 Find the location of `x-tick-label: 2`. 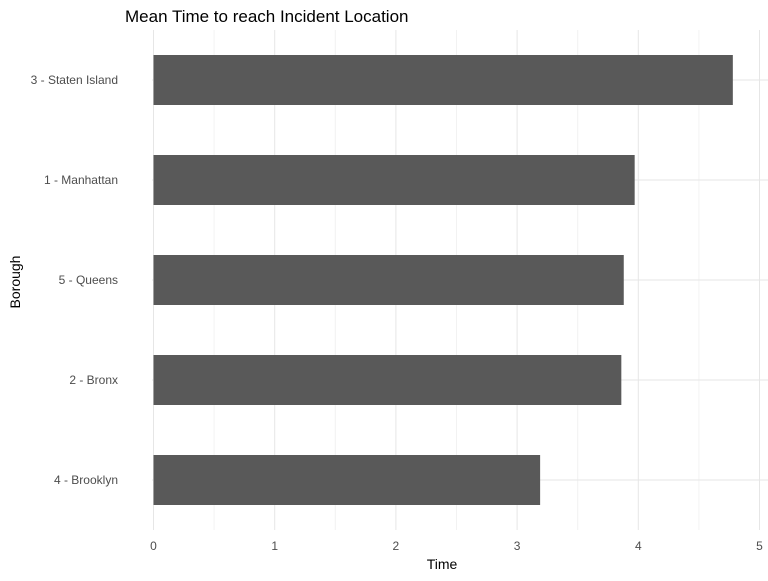

x-tick-label: 2 is located at coordinates (396, 546).